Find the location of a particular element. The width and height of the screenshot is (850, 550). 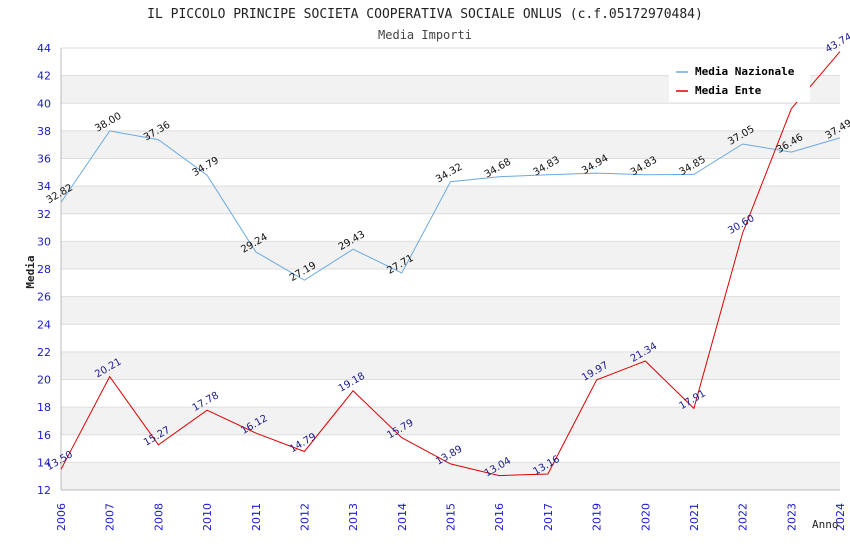

y-tick-label: 24 is located at coordinates (44, 324).